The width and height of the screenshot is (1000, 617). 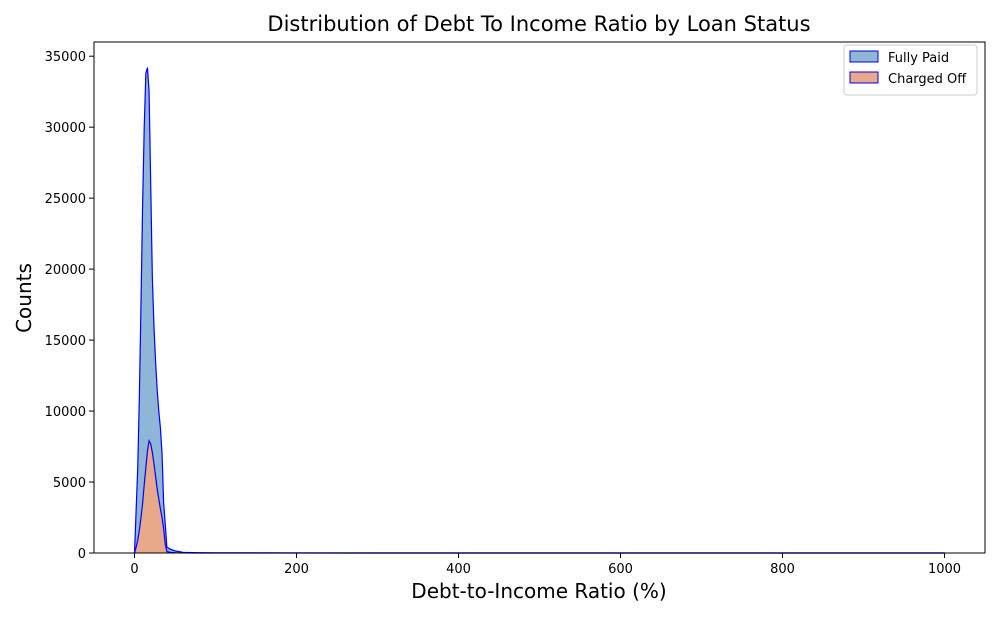 What do you see at coordinates (910, 70) in the screenshot?
I see `legend: Fully Paid Charged Off` at bounding box center [910, 70].